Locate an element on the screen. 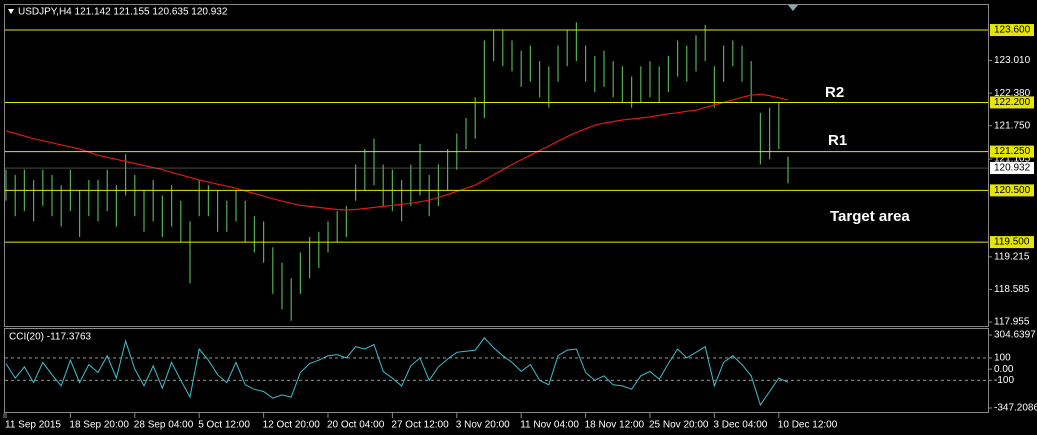  x-tick-label: 28 Sep 04:00 is located at coordinates (164, 425).